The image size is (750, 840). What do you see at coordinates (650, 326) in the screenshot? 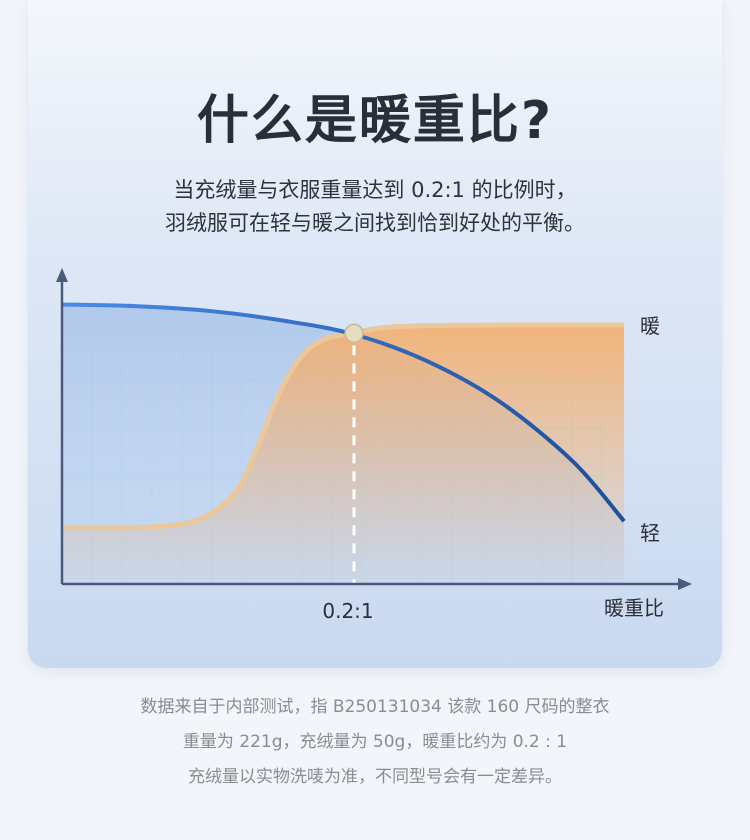
I see `series-label-warm: 暖` at bounding box center [650, 326].